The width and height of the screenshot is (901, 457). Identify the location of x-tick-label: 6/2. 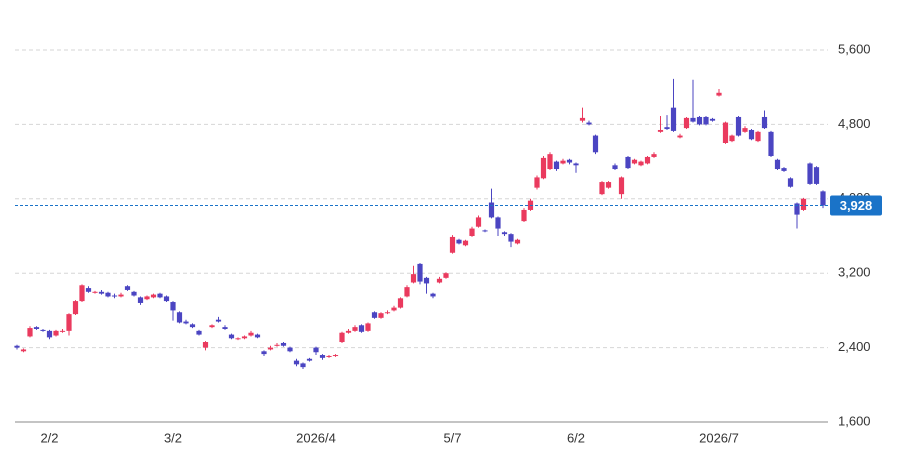
(576, 437).